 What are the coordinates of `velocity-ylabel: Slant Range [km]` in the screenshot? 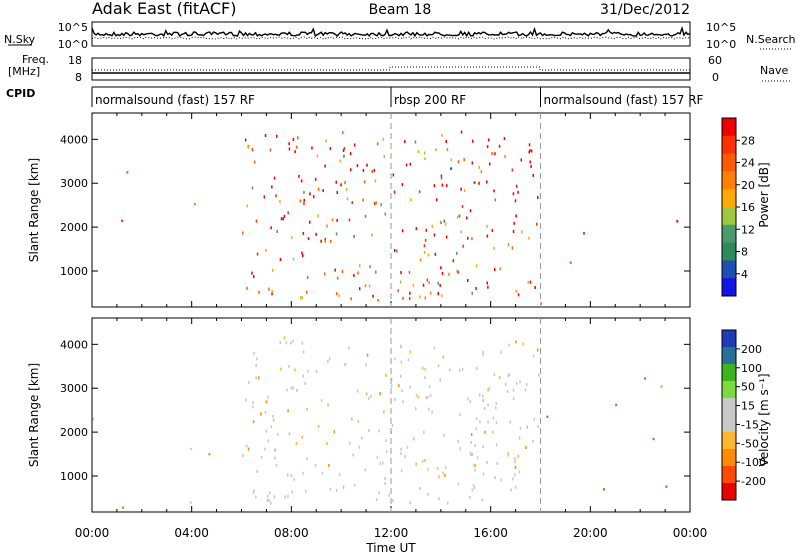 It's located at (34, 415).